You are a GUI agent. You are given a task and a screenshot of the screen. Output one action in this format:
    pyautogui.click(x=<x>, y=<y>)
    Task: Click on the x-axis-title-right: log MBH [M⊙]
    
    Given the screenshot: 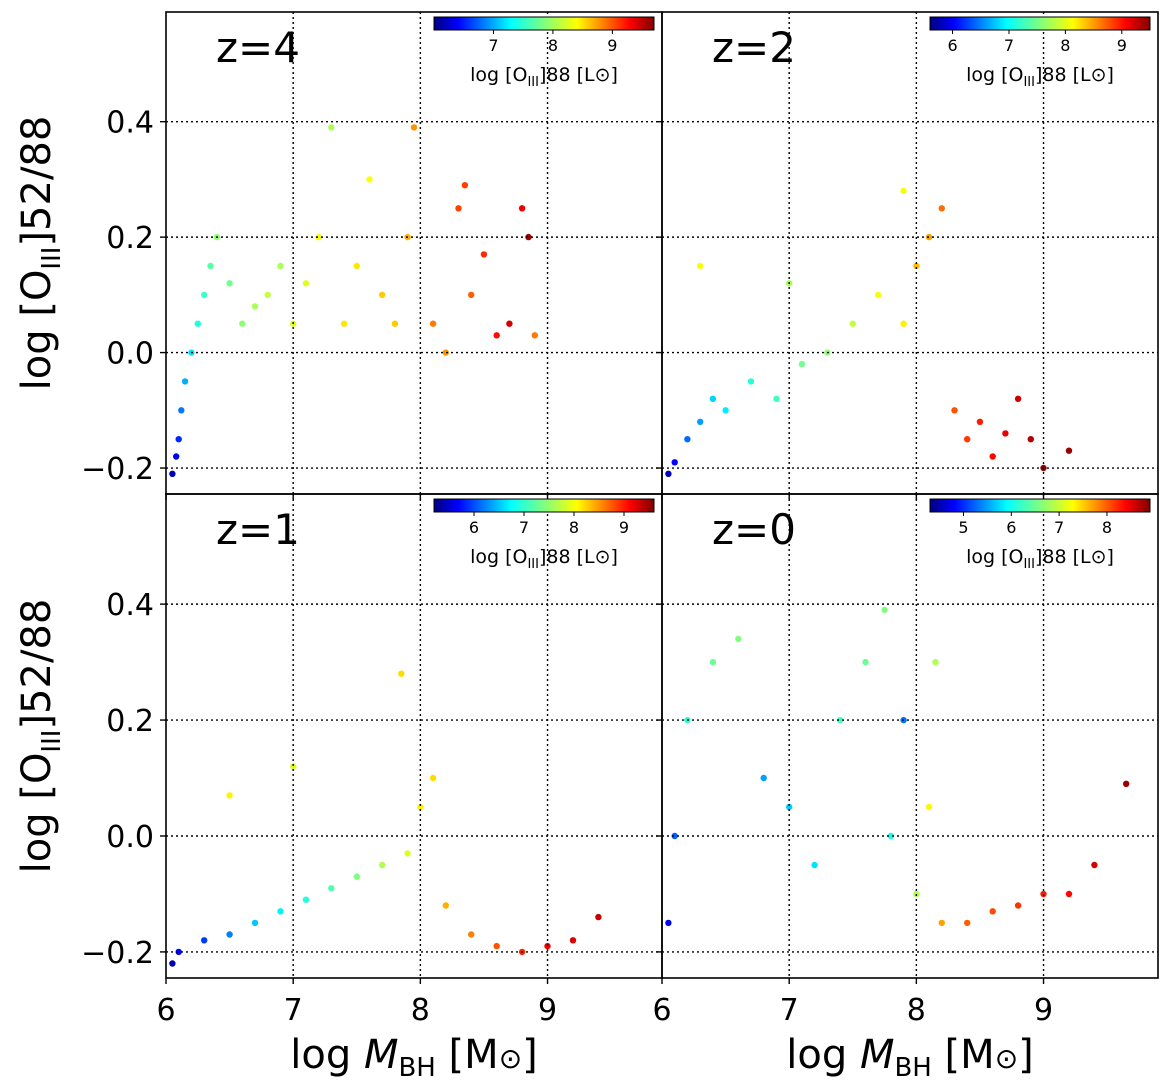 What is the action you would take?
    pyautogui.click(x=910, y=1057)
    